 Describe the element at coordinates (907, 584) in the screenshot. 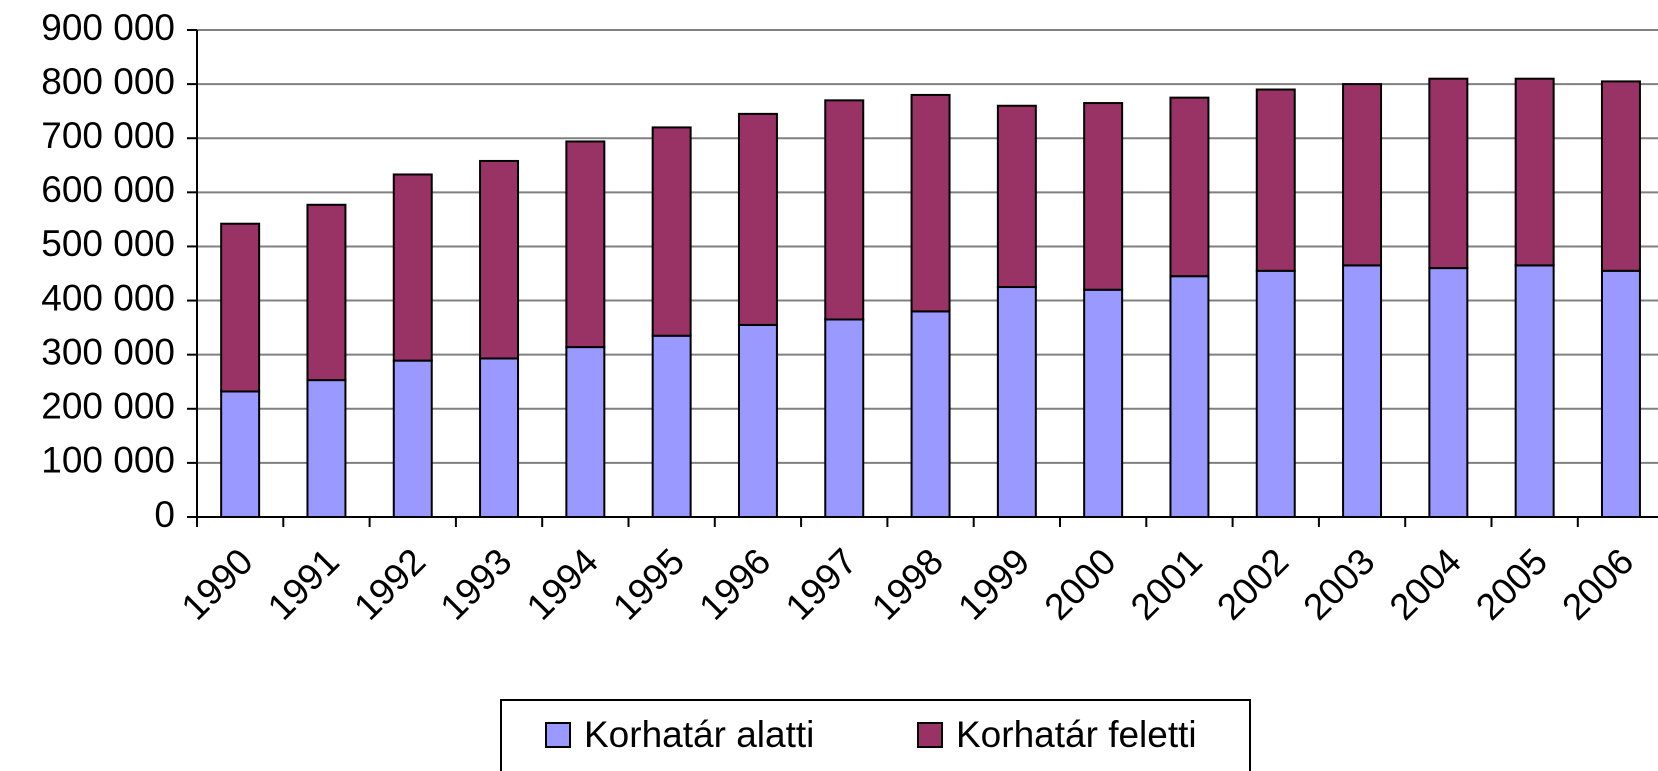

I see `x-tick-label: 1998` at that location.